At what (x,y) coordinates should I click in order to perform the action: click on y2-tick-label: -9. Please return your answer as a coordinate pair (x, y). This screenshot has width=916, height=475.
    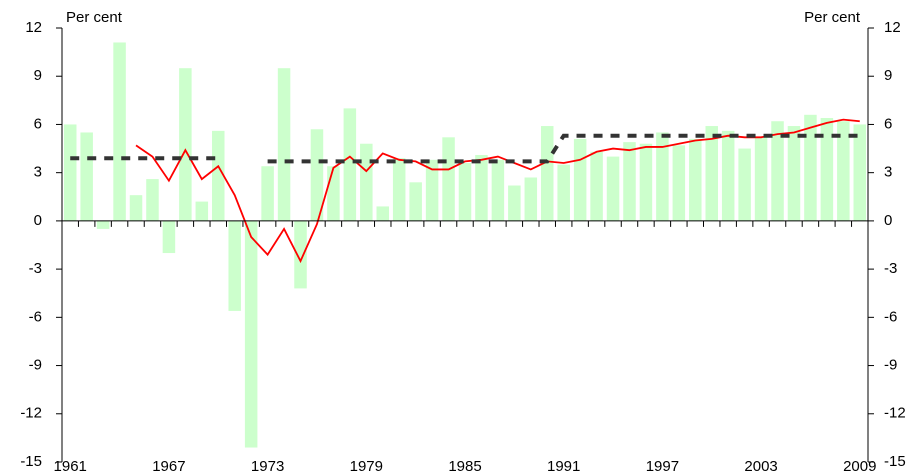
    Looking at the image, I should click on (890, 365).